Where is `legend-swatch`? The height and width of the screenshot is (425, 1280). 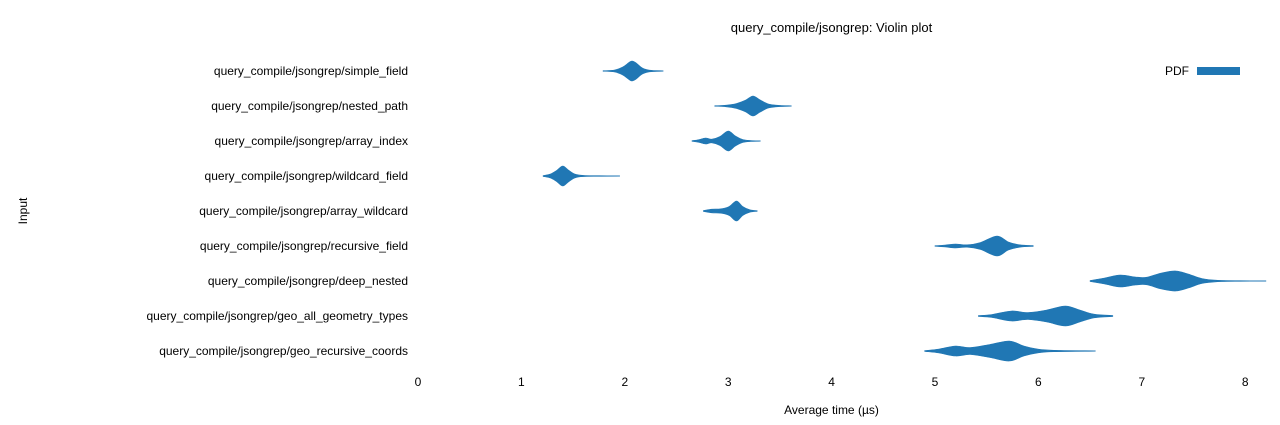
legend-swatch is located at coordinates (1218, 71).